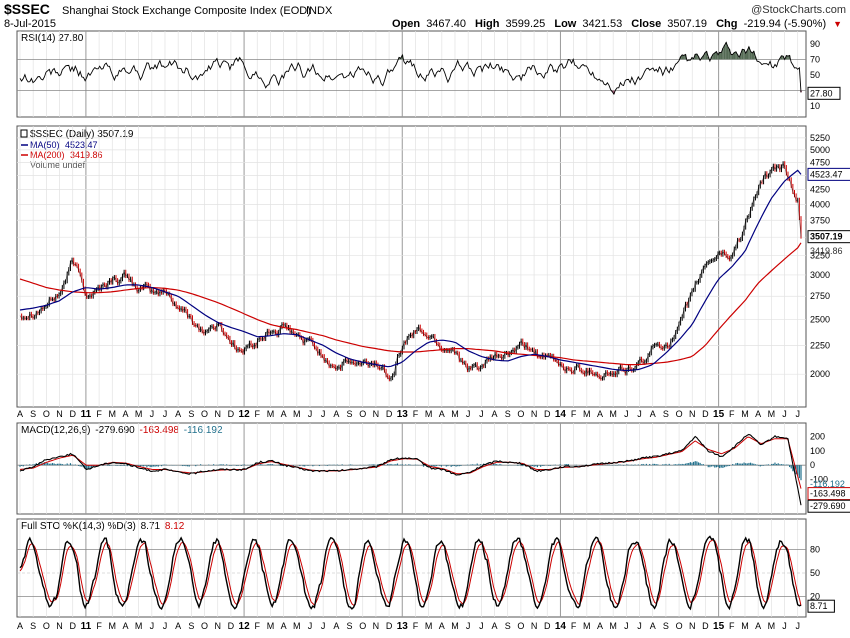 Image resolution: width=850 pixels, height=638 pixels. I want to click on month-label-top-53: 15, so click(719, 414).